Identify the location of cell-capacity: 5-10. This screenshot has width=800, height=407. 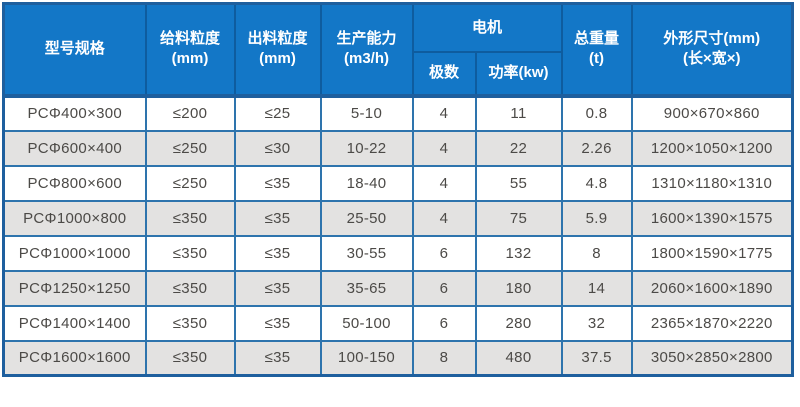
(366, 113).